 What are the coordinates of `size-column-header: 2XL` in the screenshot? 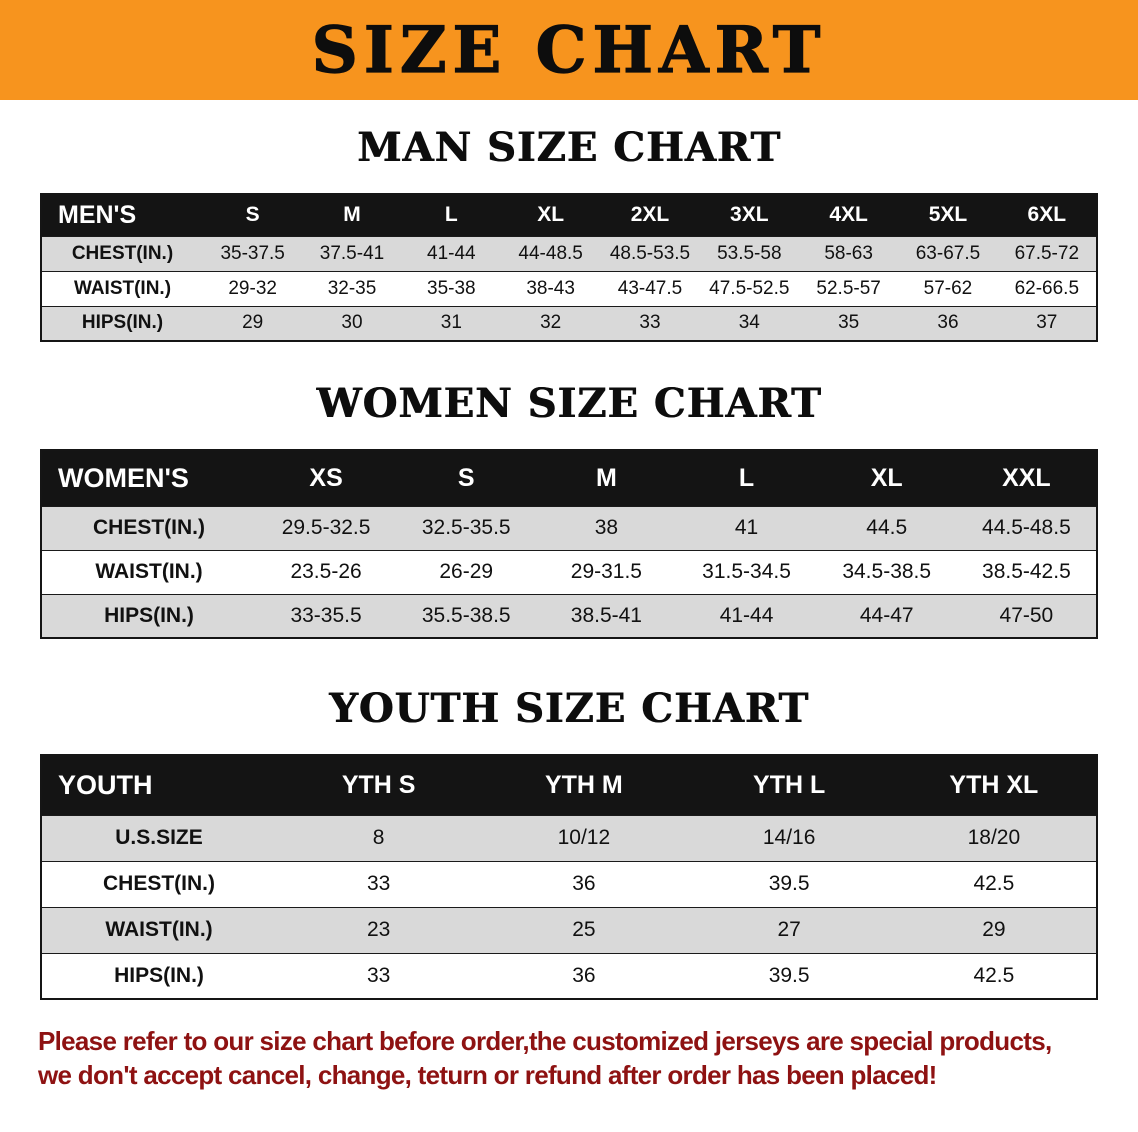 It's located at (650, 215).